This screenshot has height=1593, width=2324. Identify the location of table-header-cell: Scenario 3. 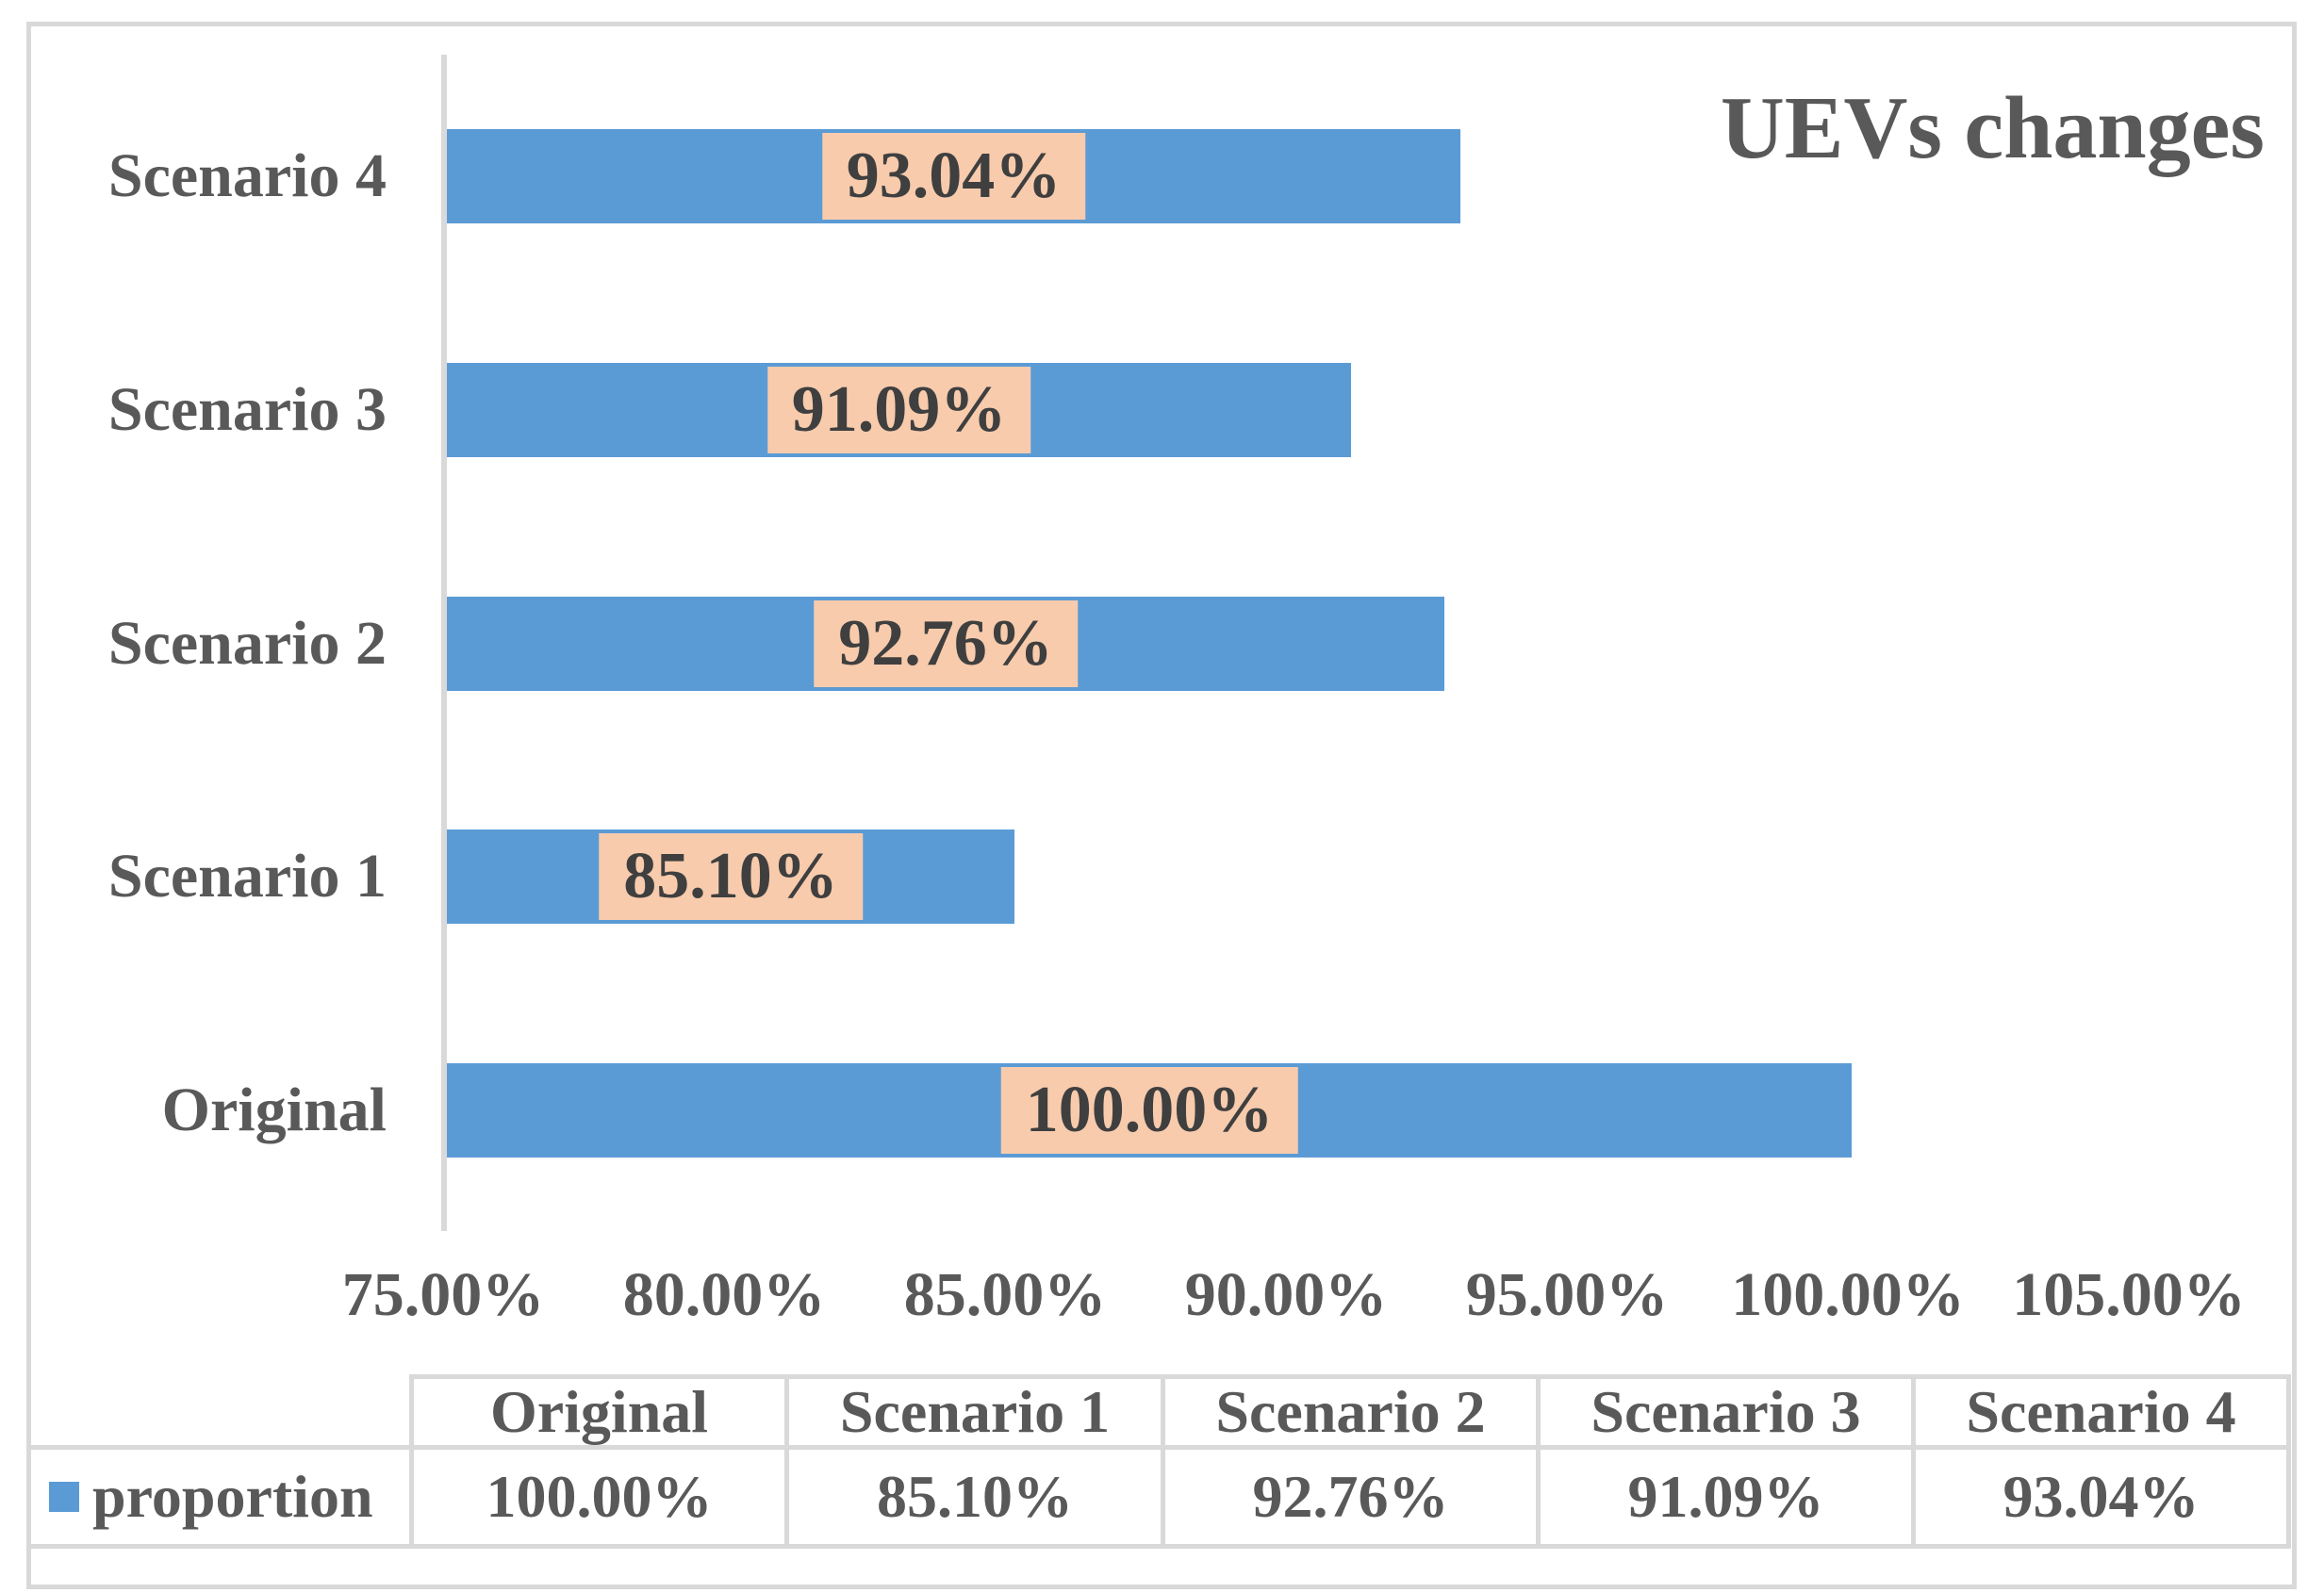
(1728, 1412).